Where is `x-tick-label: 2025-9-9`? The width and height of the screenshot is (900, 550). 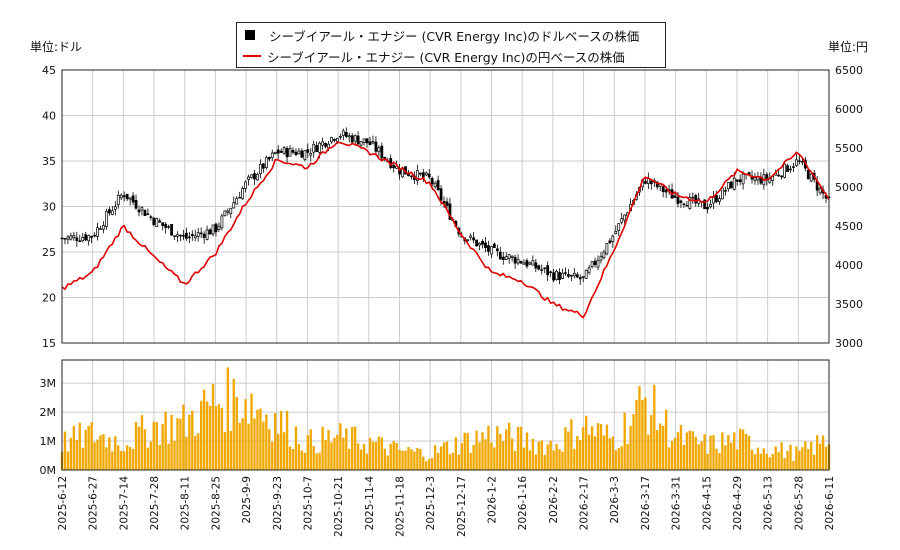
x-tick-label: 2025-9-9 is located at coordinates (247, 500).